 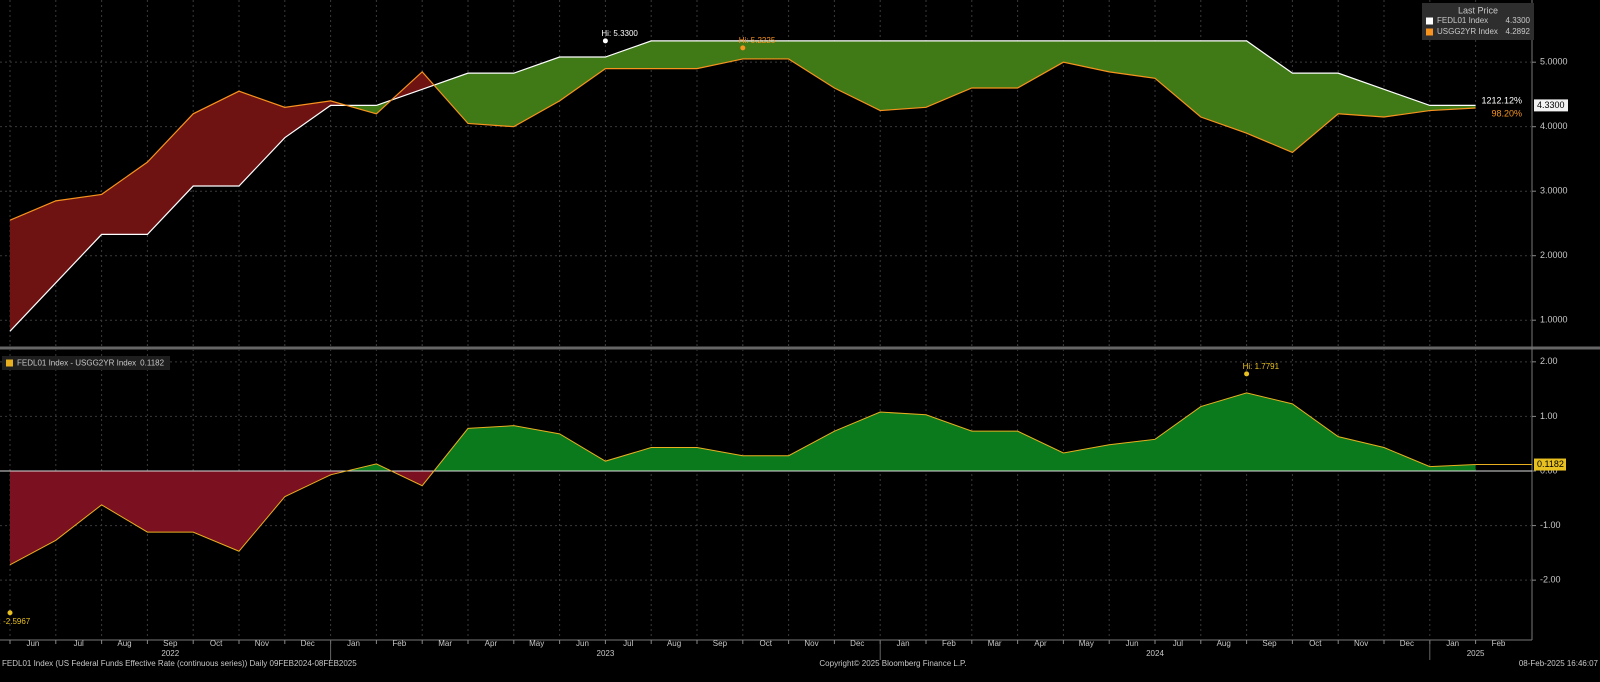 What do you see at coordinates (76, 363) in the screenshot?
I see `legend-name: FEDL01 Index - USGG2YR Index` at bounding box center [76, 363].